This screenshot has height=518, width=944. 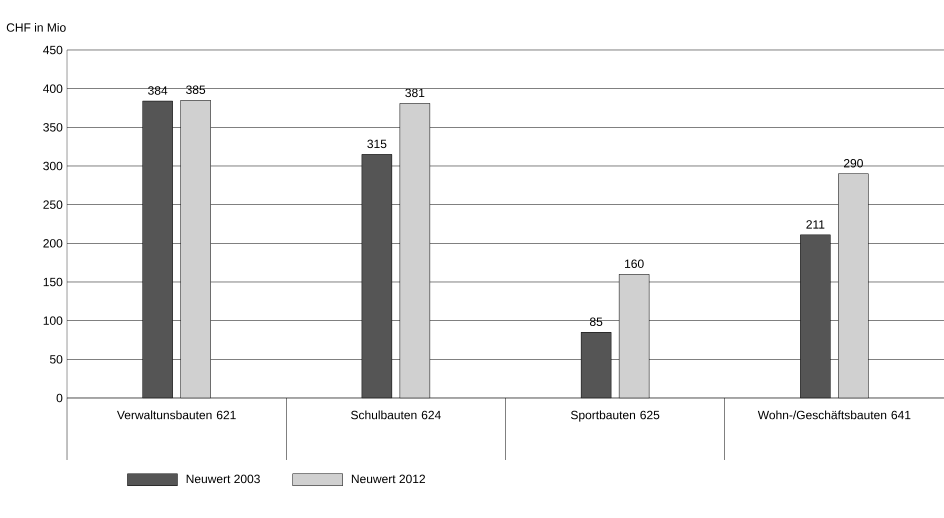 What do you see at coordinates (52, 166) in the screenshot?
I see `y-tick-label: 300` at bounding box center [52, 166].